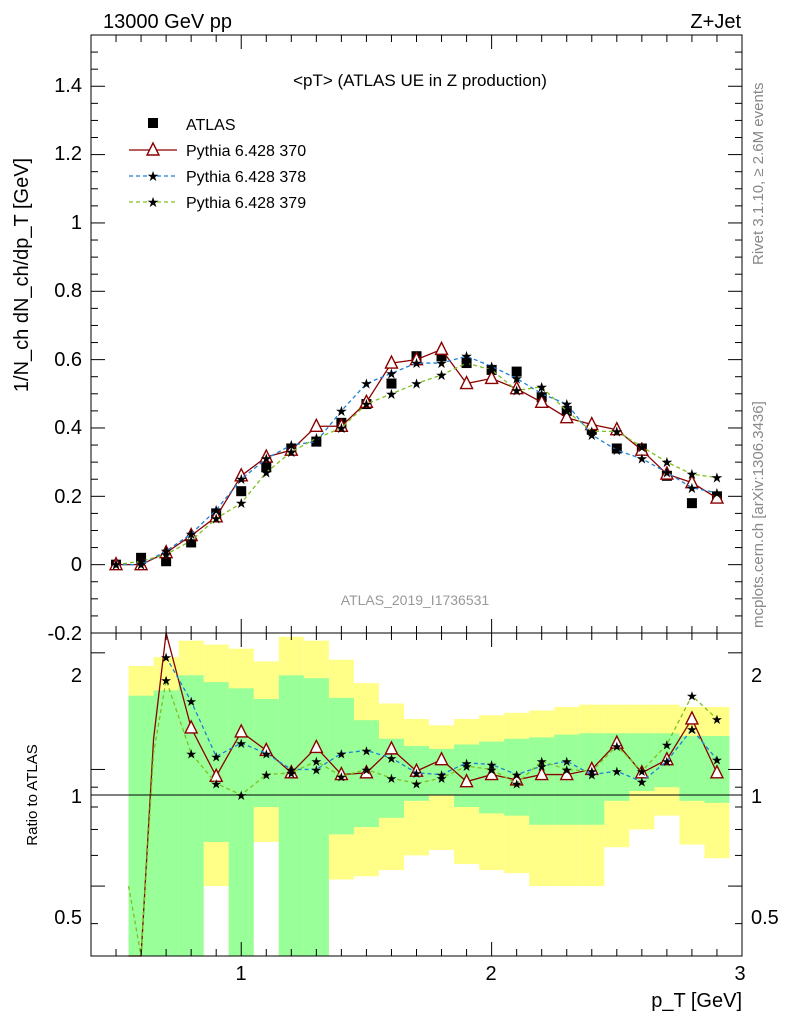 Image resolution: width=786 pixels, height=1024 pixels. Describe the element at coordinates (68, 154) in the screenshot. I see `y-tick-label-12: 1.2` at that location.